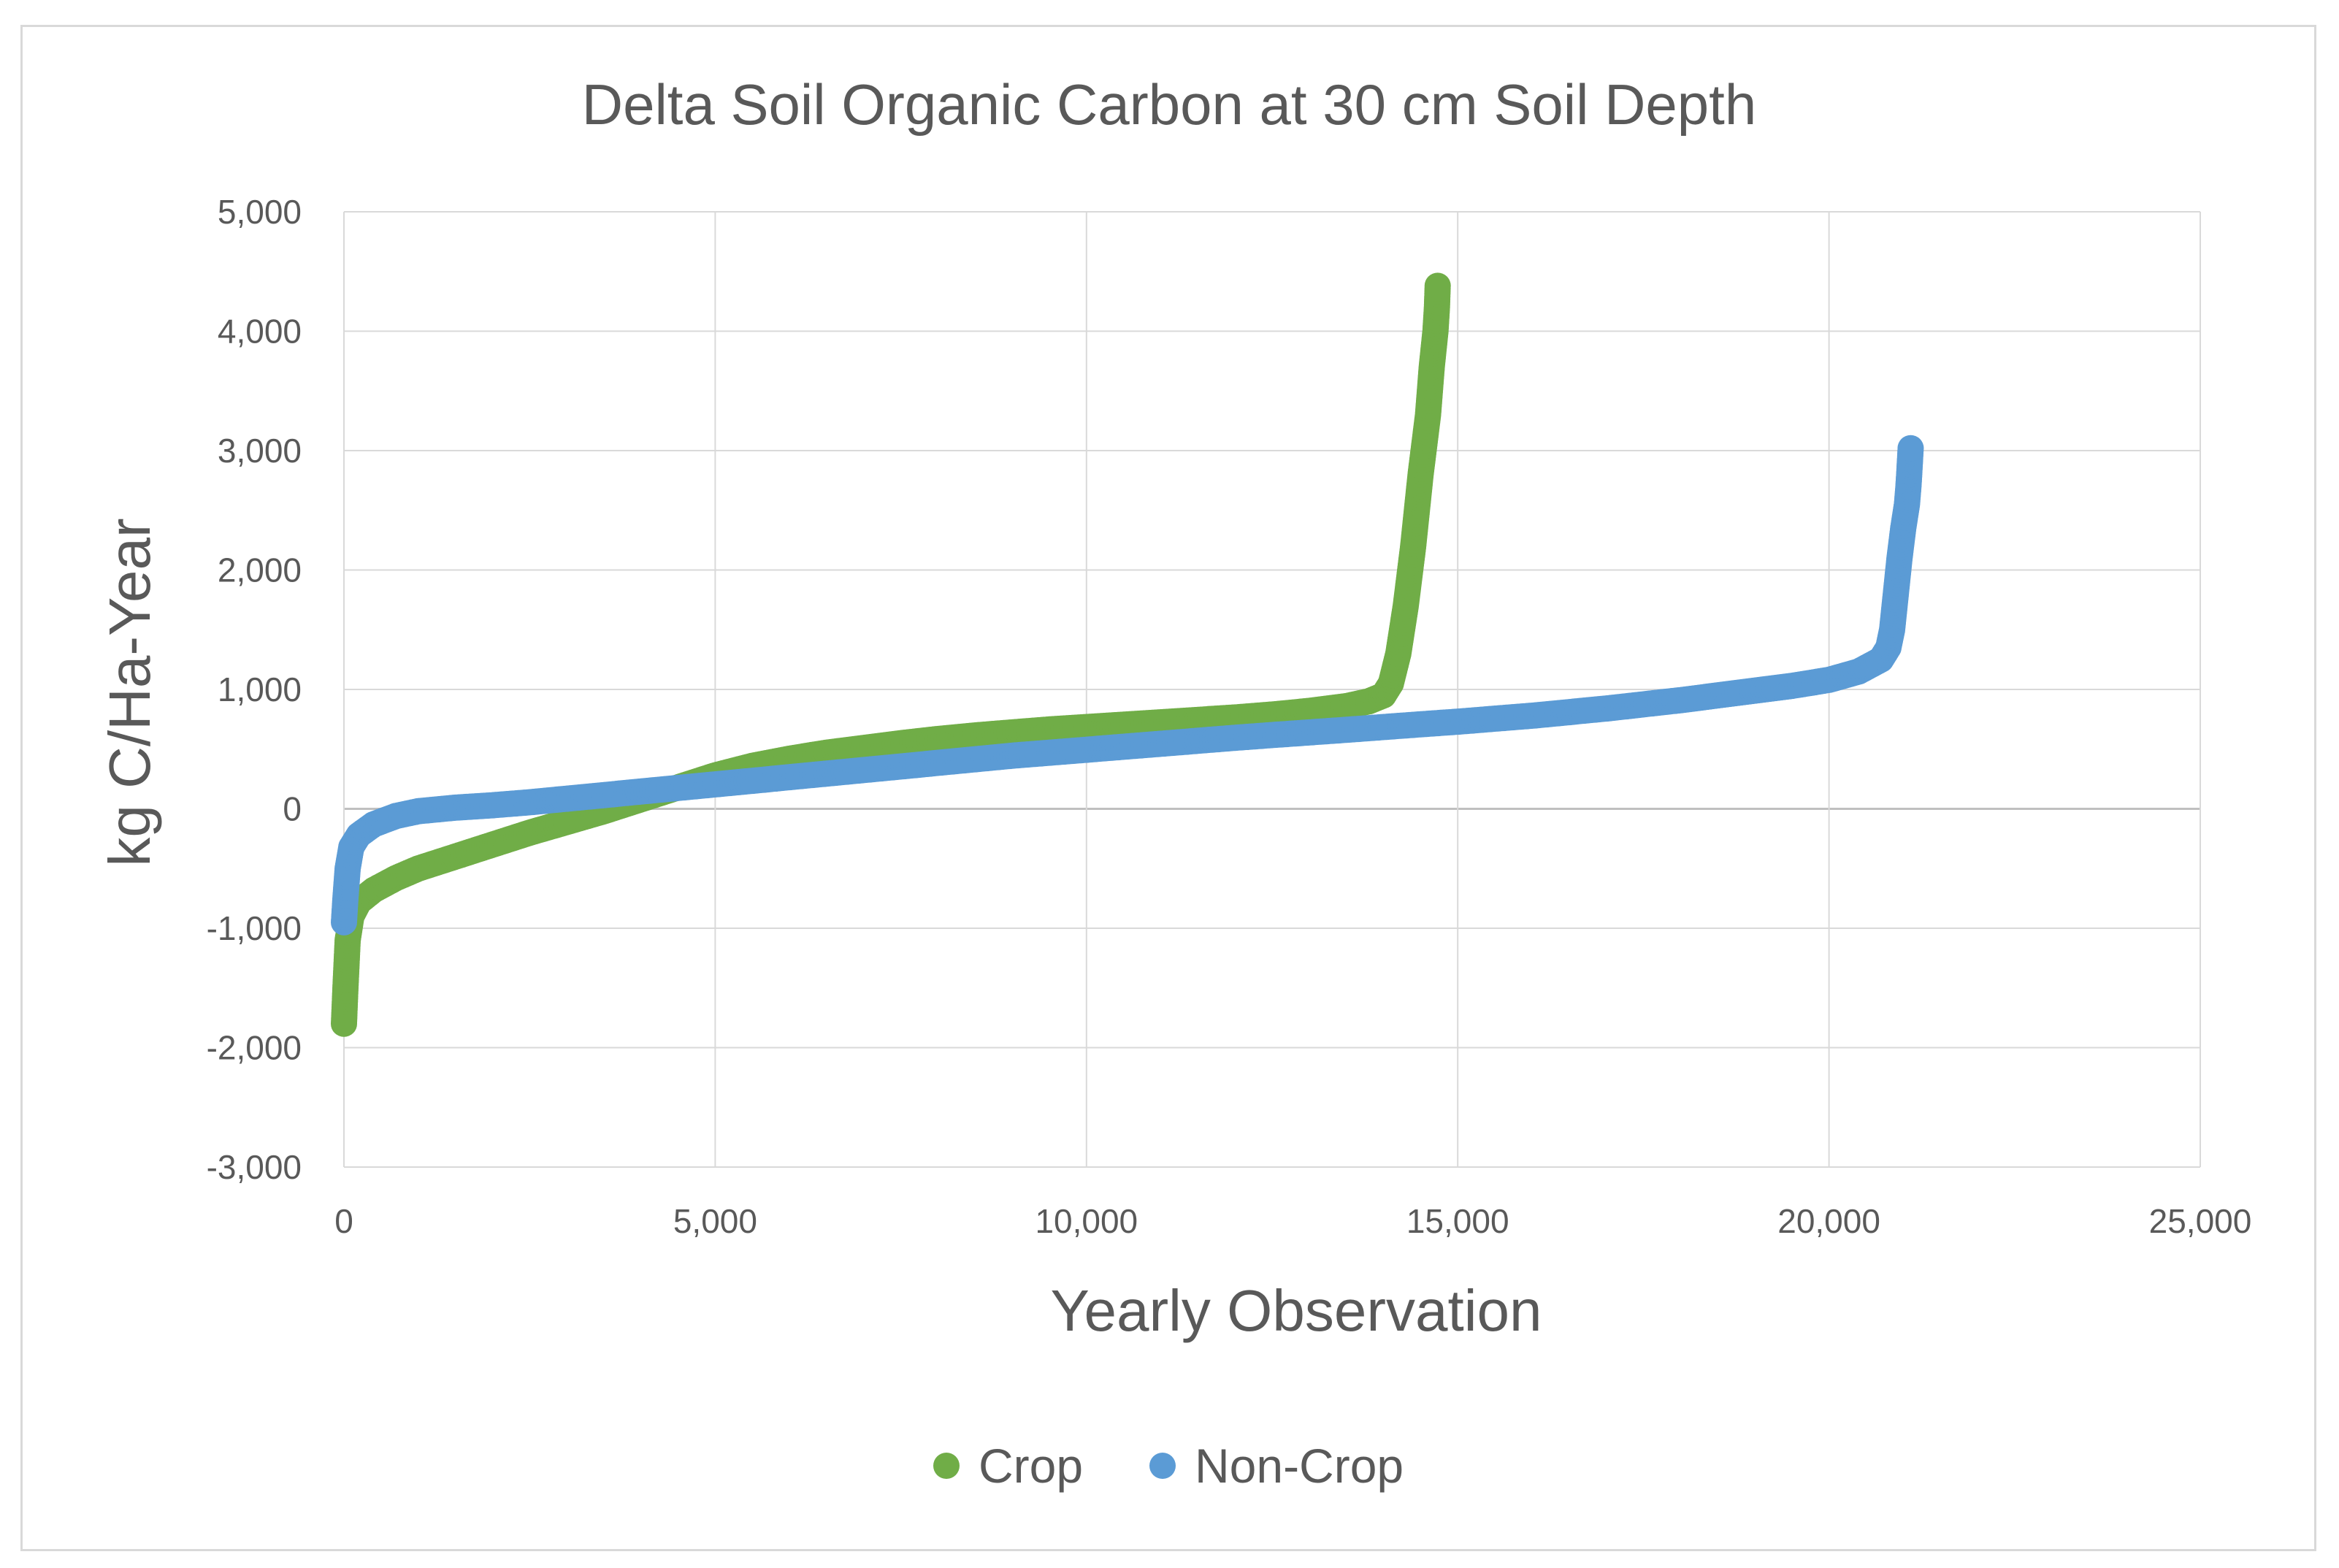 Image resolution: width=2339 pixels, height=1568 pixels. What do you see at coordinates (715, 1221) in the screenshot?
I see `x-tick-label: 5,000` at bounding box center [715, 1221].